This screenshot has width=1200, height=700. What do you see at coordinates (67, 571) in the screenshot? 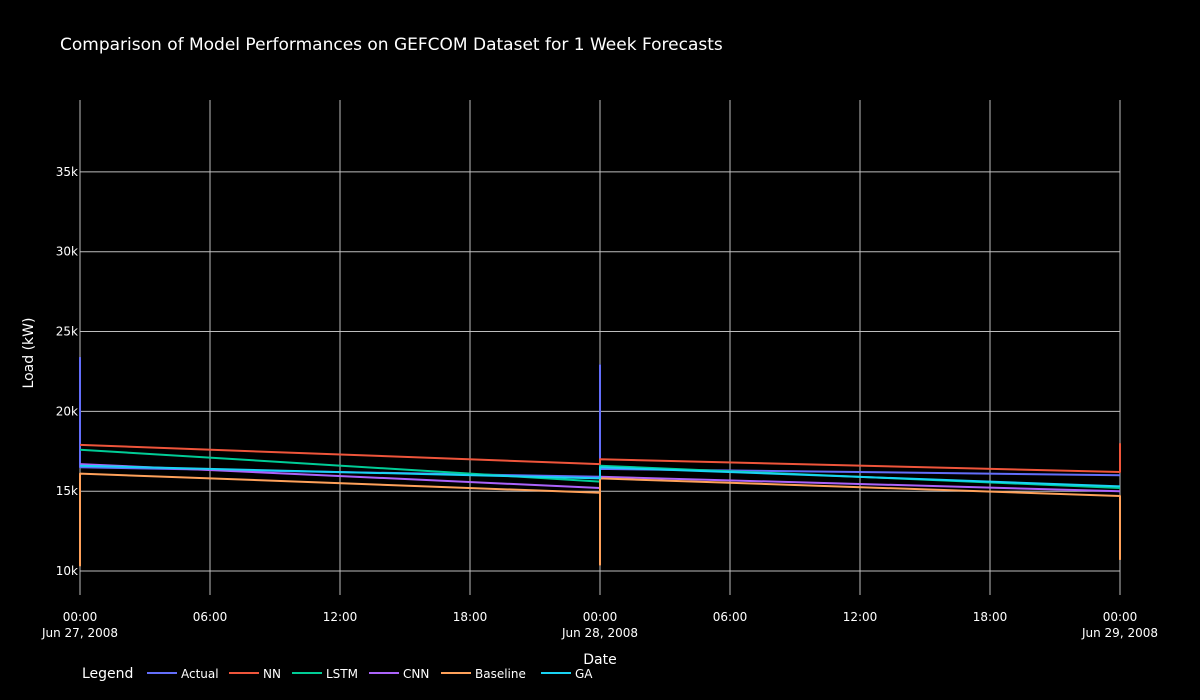
I see `y-tick-label: 10k` at bounding box center [67, 571].